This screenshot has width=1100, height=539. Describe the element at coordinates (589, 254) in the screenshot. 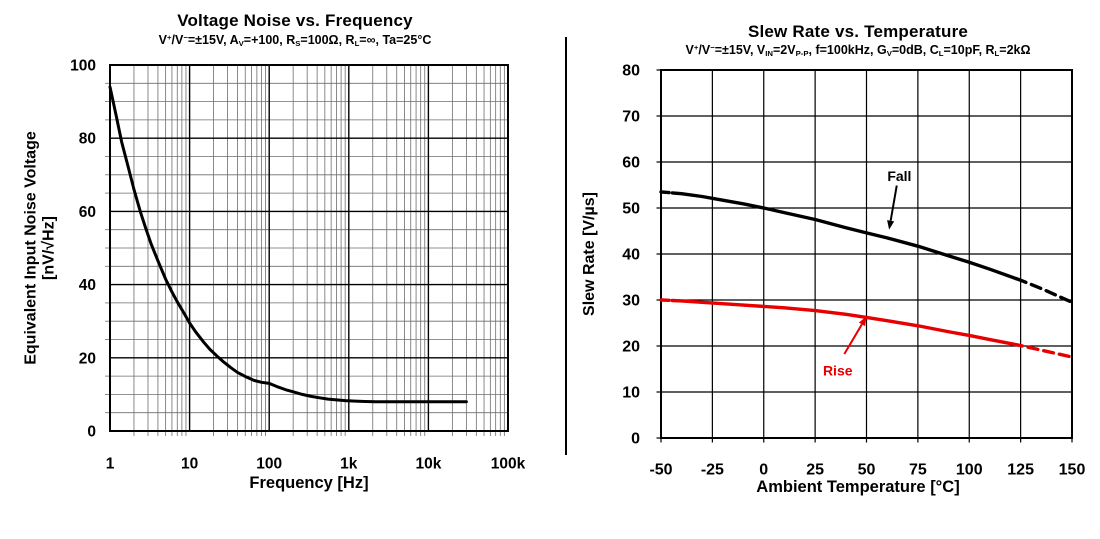

I see `right-y-axis-label: Slew Rate [V/µs]` at that location.